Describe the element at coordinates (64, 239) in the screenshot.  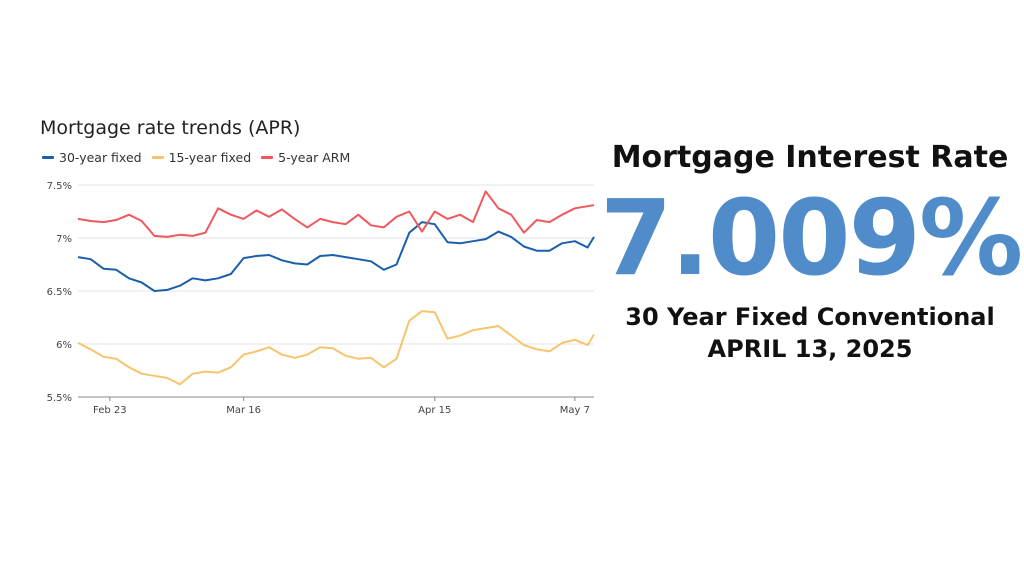
I see `y-tick-label: 7%` at that location.